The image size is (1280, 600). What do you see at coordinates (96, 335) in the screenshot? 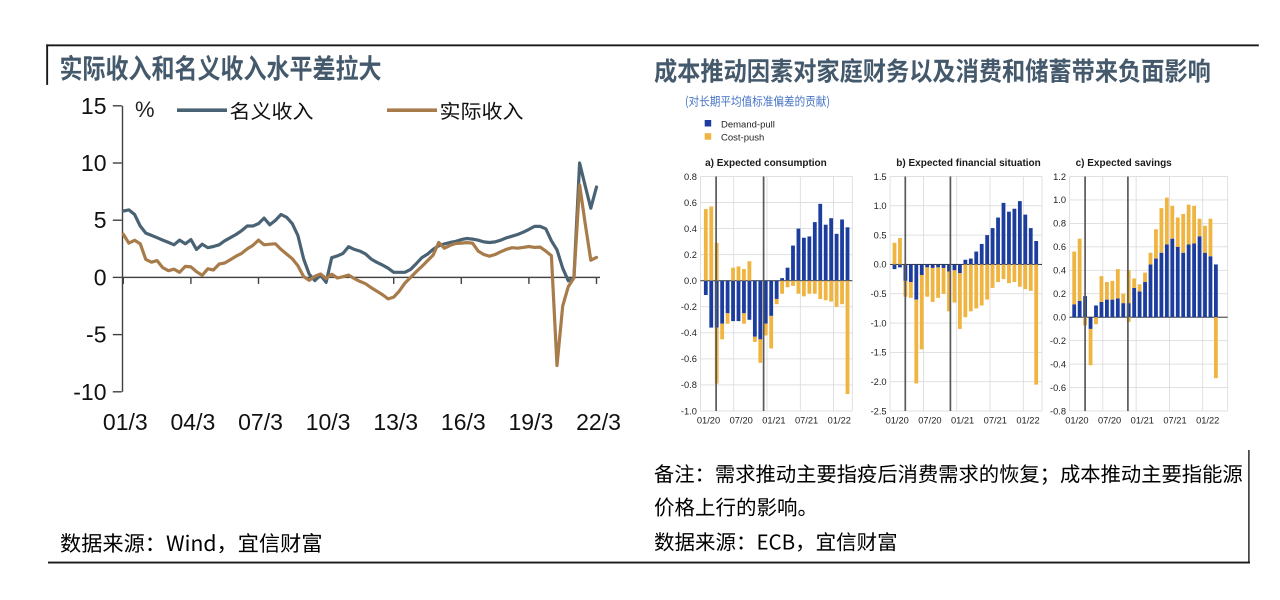
I see `svg-text: -5` at bounding box center [96, 335].